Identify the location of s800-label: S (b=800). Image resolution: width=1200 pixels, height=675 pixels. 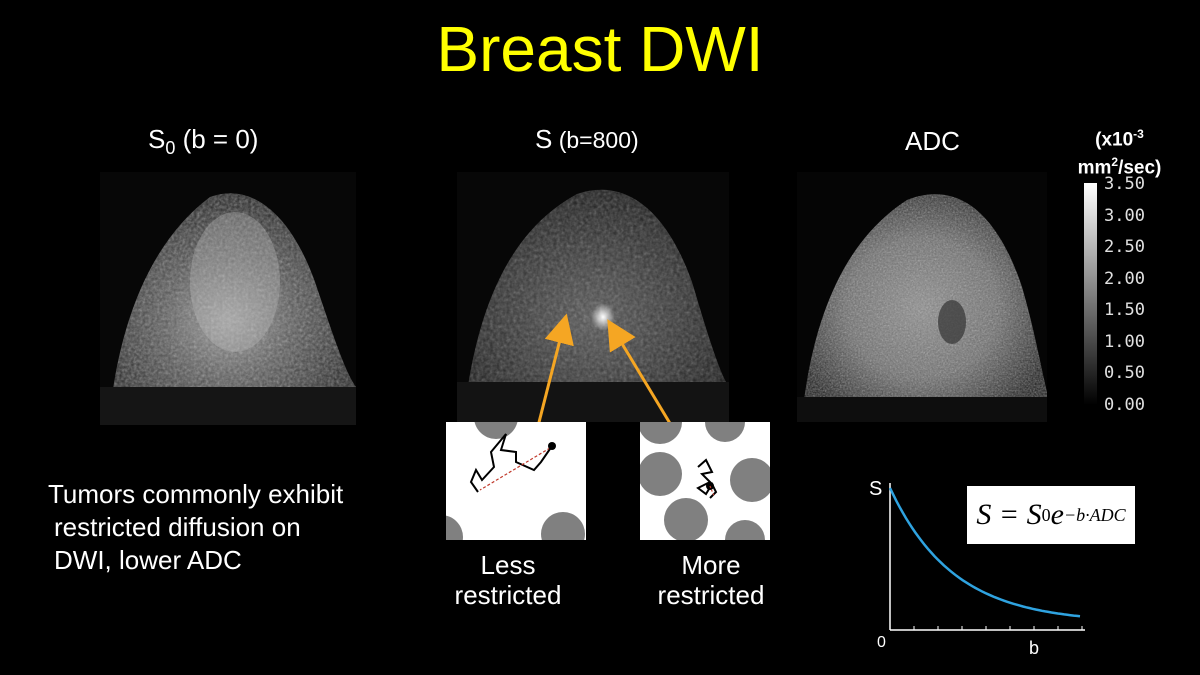
(587, 139).